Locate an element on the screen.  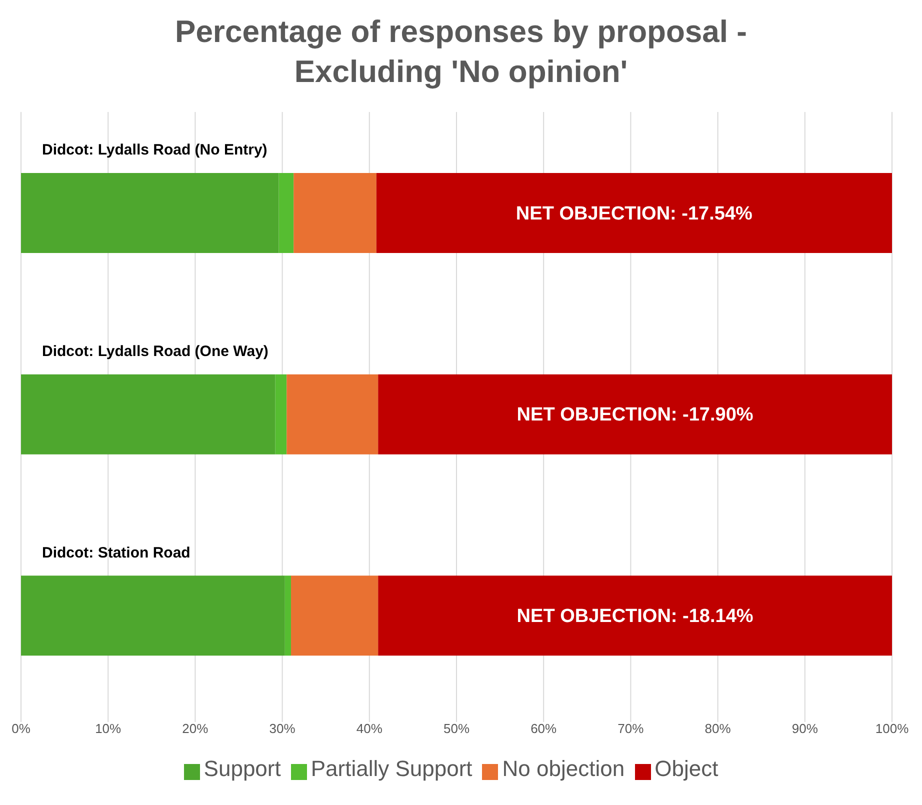
x-tick-label: 20% is located at coordinates (195, 728).